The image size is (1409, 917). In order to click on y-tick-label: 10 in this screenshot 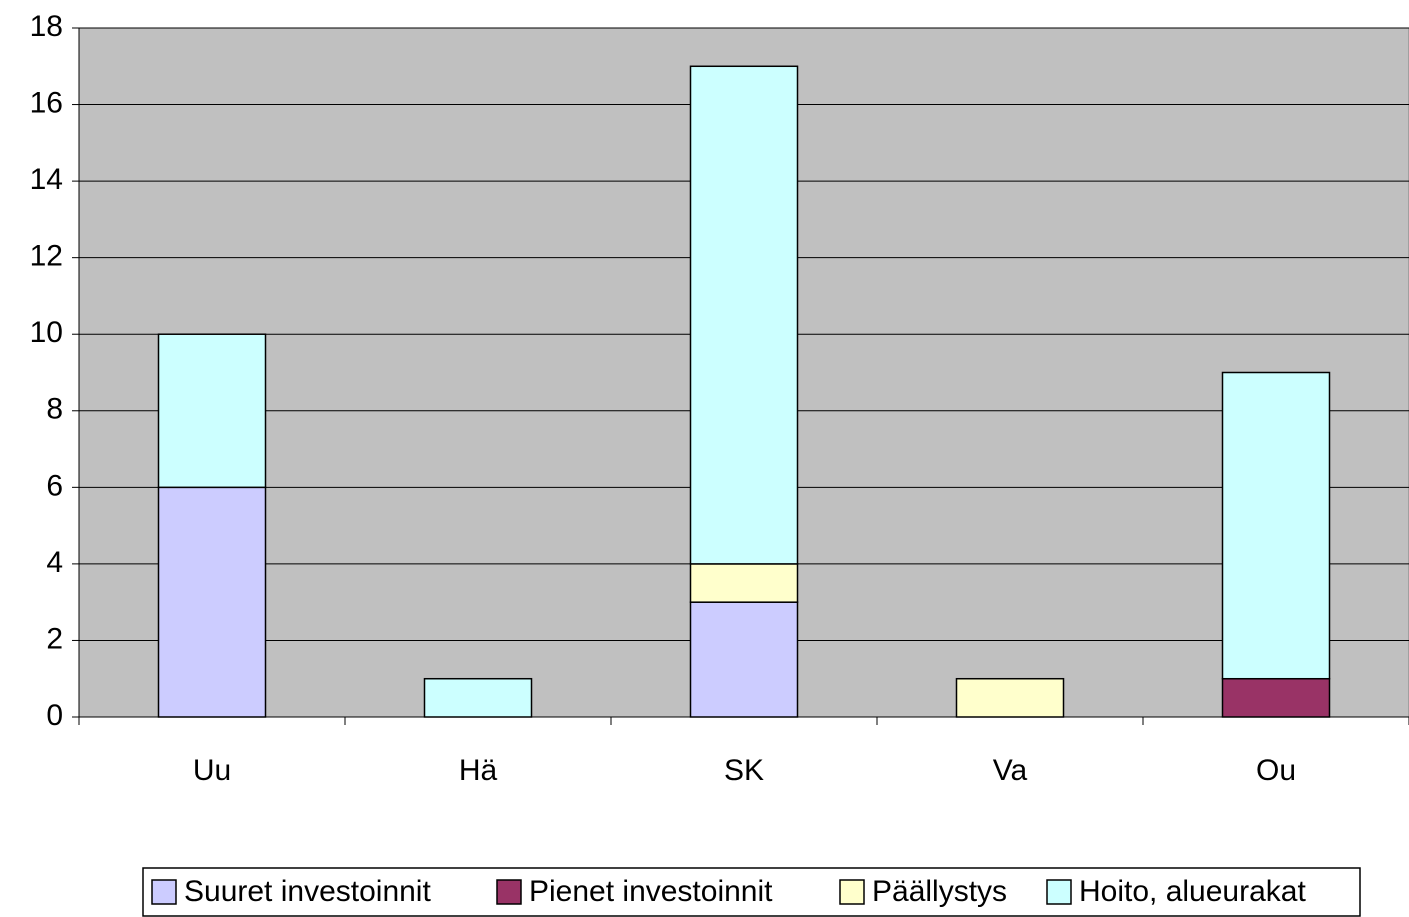, I will do `click(46, 332)`.